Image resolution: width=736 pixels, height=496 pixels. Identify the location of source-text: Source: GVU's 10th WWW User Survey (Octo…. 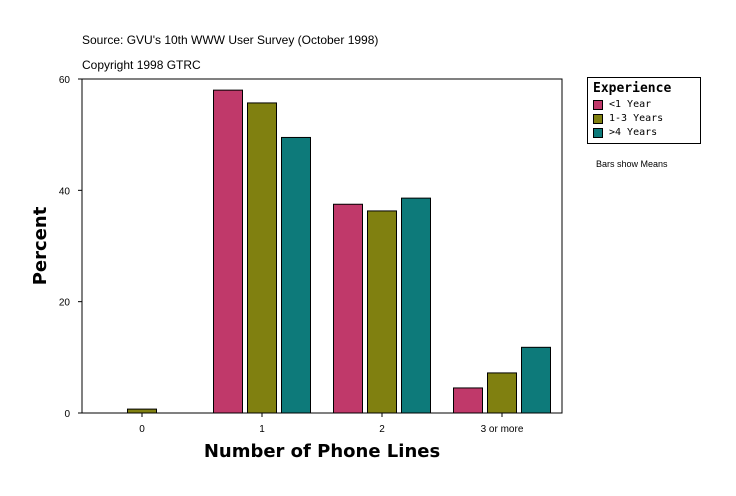
(230, 40).